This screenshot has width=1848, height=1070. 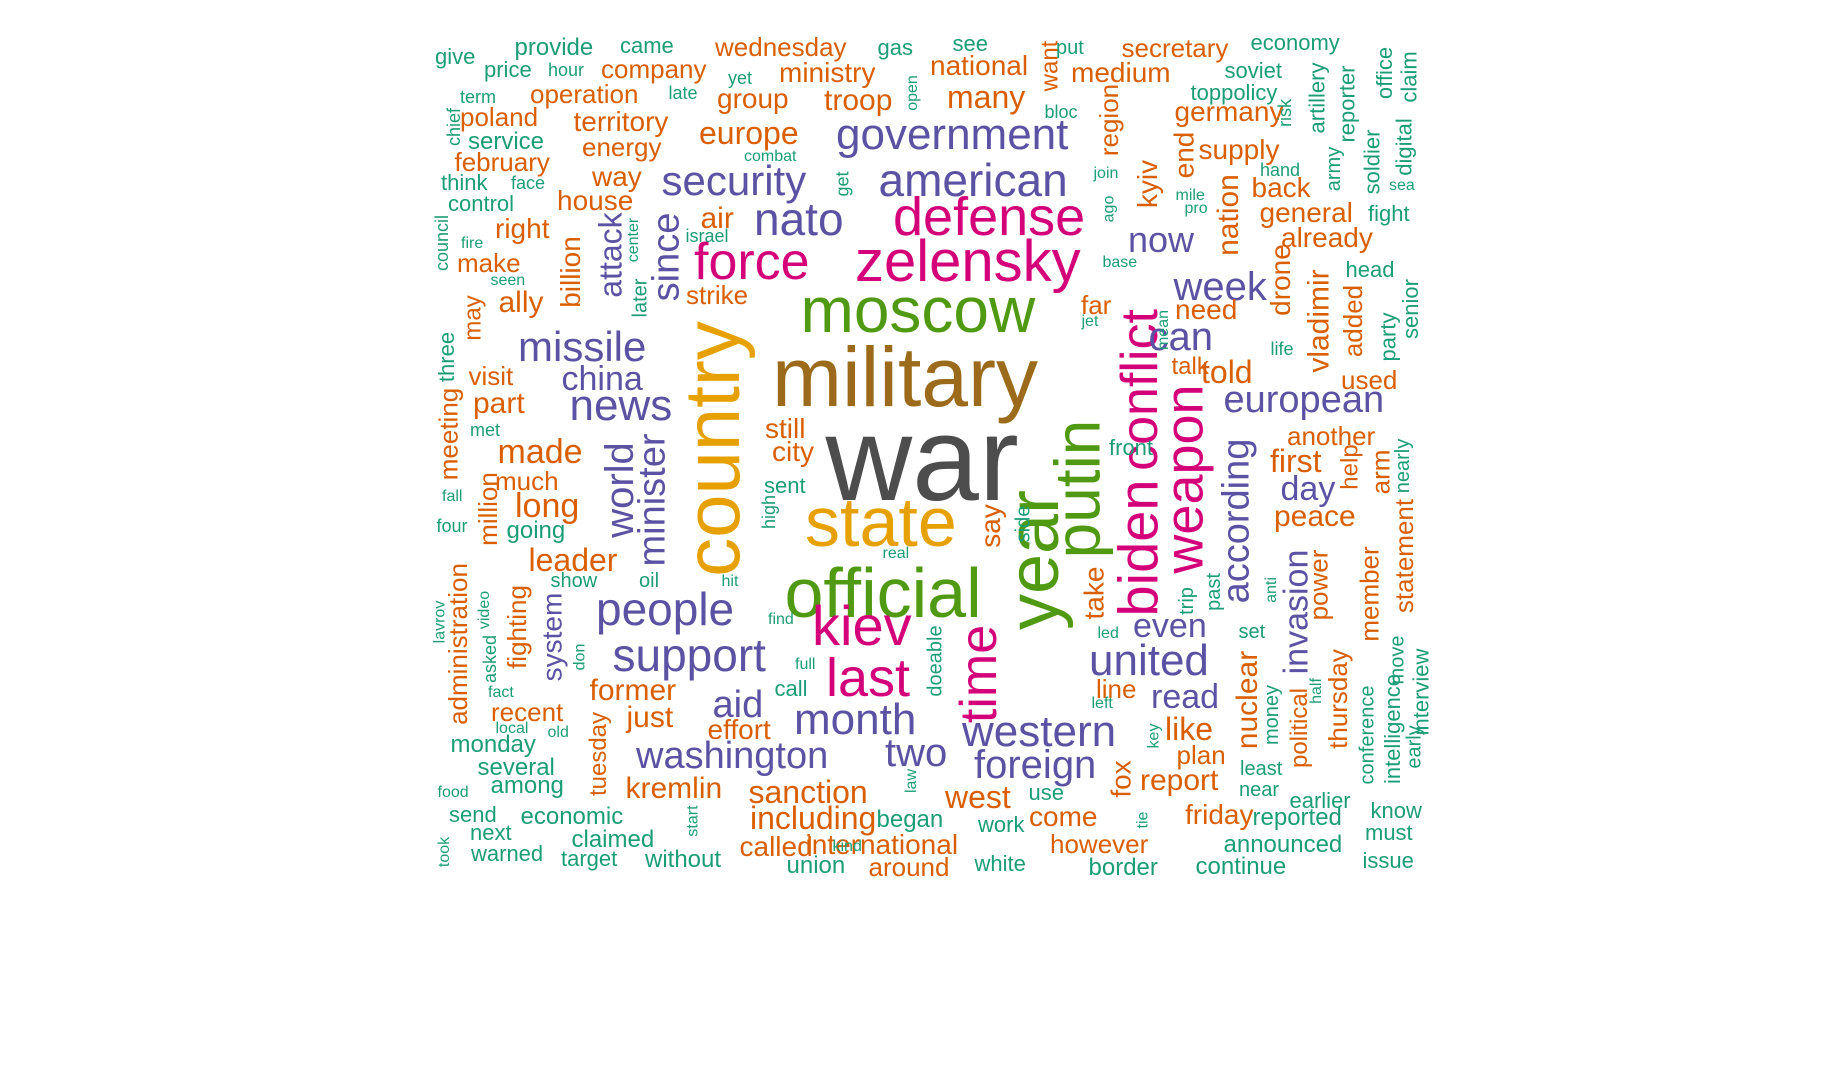 I want to click on word-house: house, so click(x=595, y=200).